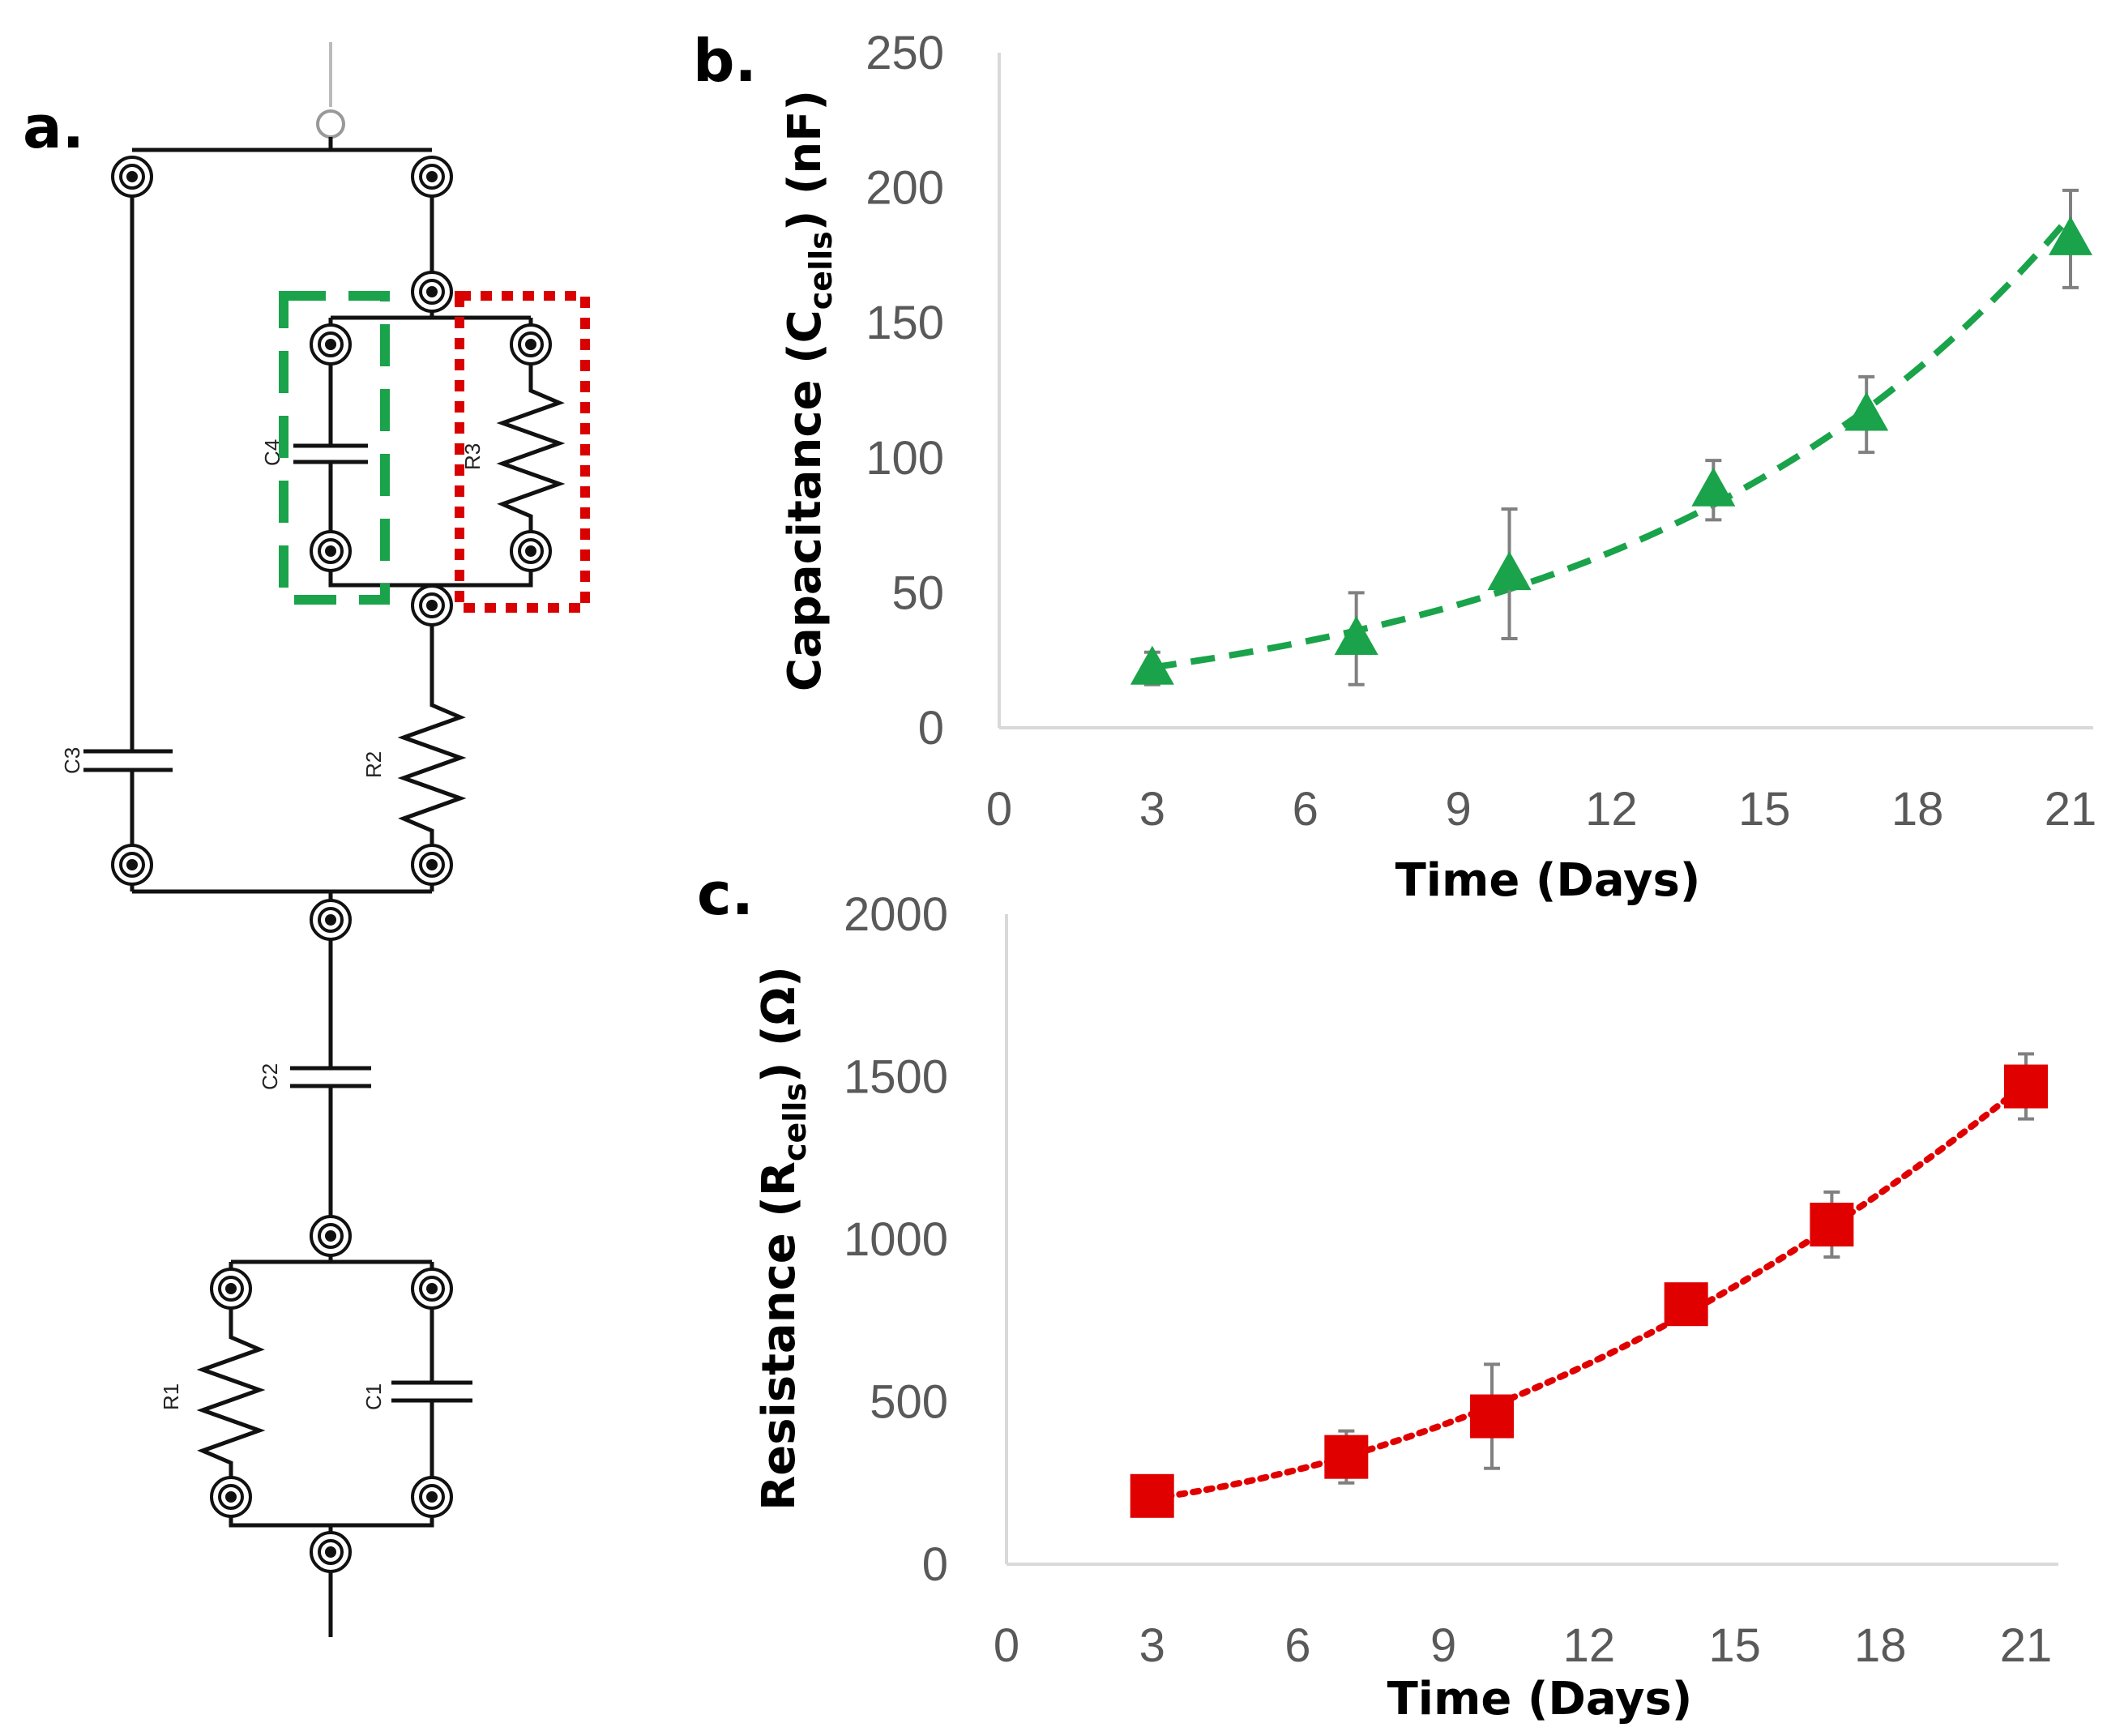 The width and height of the screenshot is (2107, 1736). Describe the element at coordinates (522, 452) in the screenshot. I see `r3-highlight-box` at that location.